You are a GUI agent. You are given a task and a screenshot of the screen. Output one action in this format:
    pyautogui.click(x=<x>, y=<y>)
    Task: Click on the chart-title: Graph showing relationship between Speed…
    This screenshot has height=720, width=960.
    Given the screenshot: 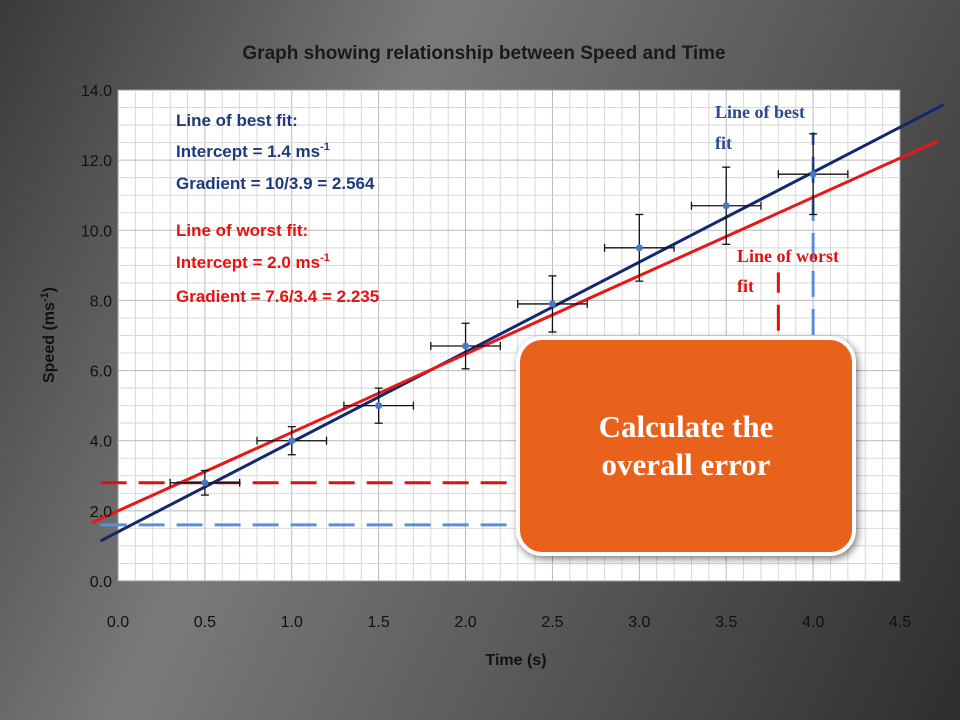 What is the action you would take?
    pyautogui.click(x=483, y=53)
    